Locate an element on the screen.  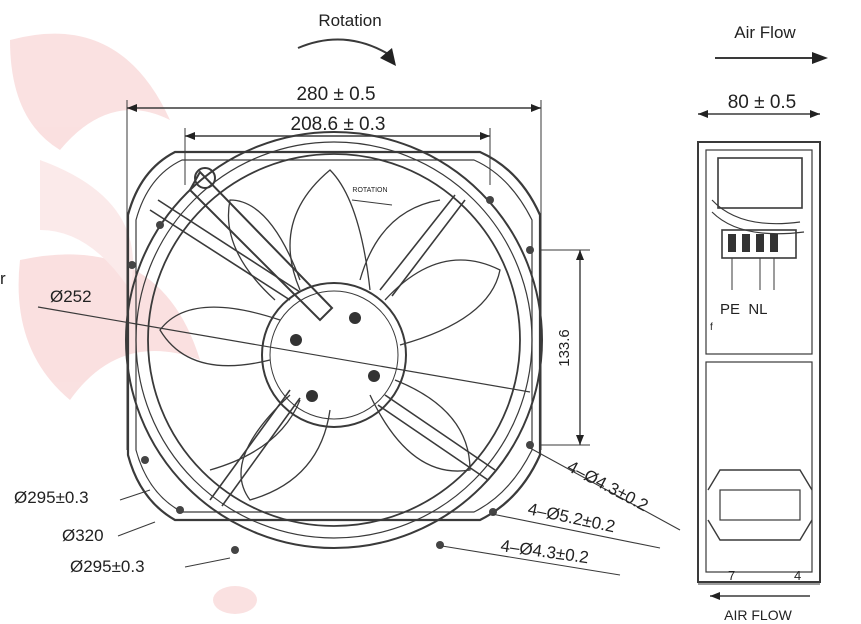
vertical-dimension is located at coordinates (565, 347).